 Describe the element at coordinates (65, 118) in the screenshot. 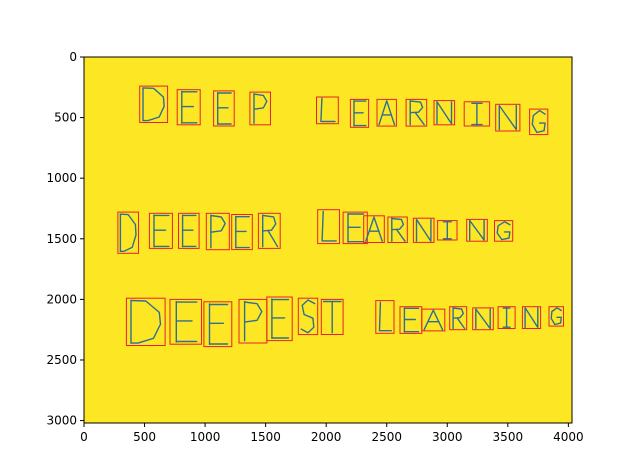

I see `y-tick-label: 500` at that location.